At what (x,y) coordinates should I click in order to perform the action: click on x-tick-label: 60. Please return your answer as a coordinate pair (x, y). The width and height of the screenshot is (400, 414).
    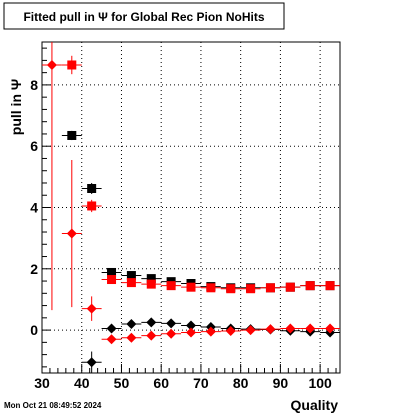
    Looking at the image, I should click on (161, 383).